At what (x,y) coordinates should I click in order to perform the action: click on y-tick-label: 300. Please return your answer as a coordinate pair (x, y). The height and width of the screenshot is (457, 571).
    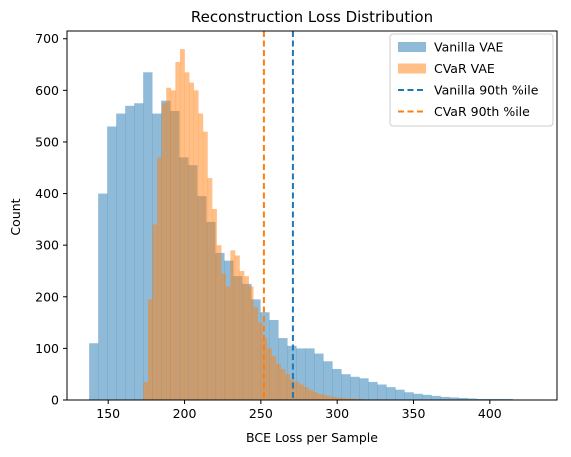
    Looking at the image, I should click on (47, 245).